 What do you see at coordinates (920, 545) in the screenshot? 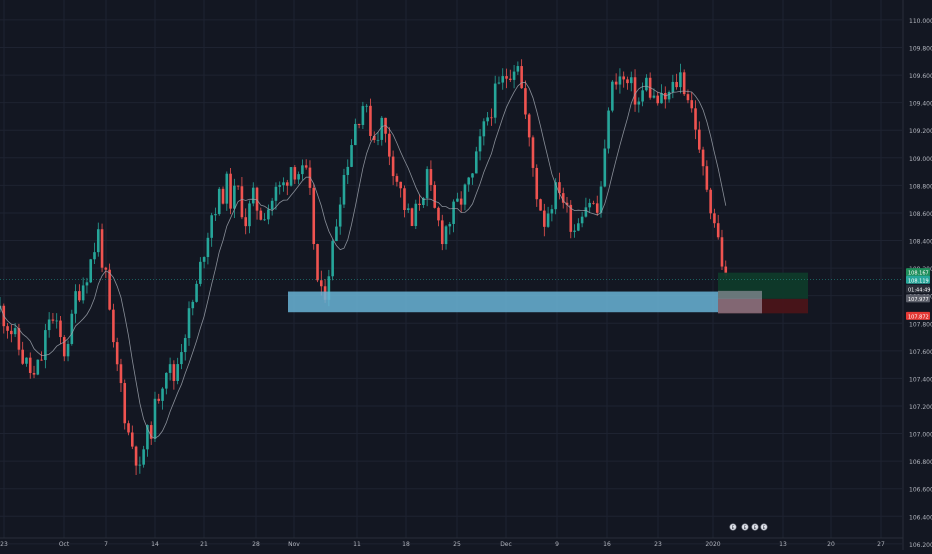
I see `y-tick-label: 106.200` at bounding box center [920, 545].